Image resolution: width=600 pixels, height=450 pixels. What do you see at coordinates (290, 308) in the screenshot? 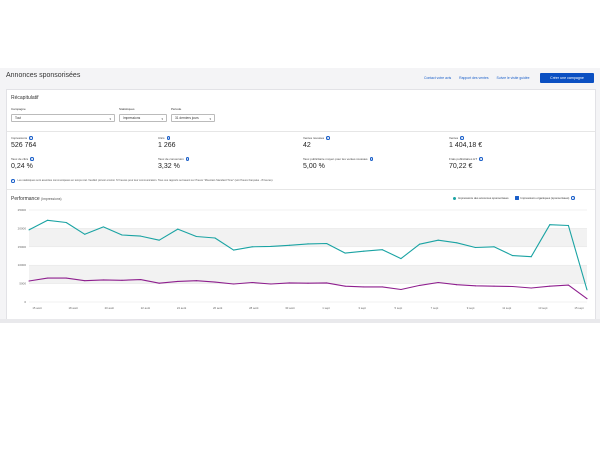
I see `x-tick-label: 30 août` at bounding box center [290, 308].